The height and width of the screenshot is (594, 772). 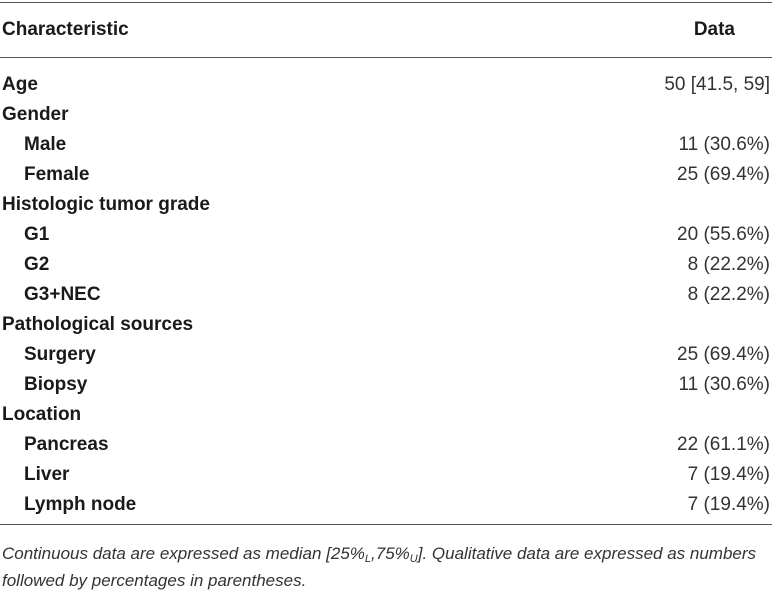 What do you see at coordinates (386, 524) in the screenshot?
I see `table-bottom-rule` at bounding box center [386, 524].